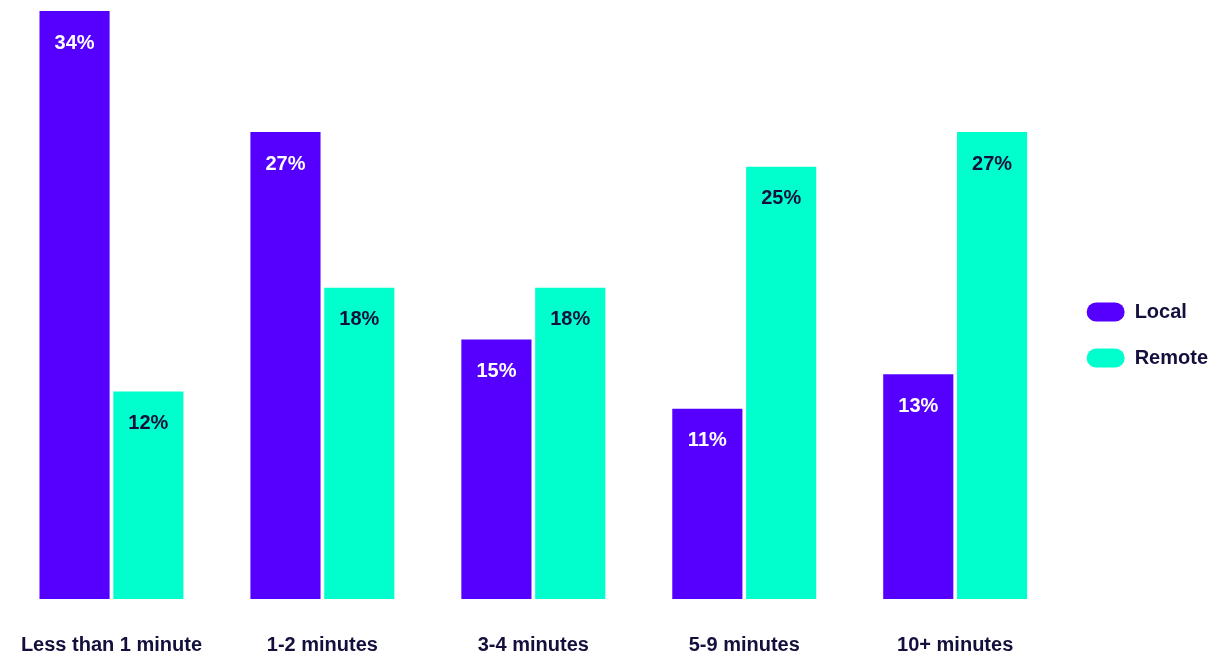  Describe the element at coordinates (918, 404) in the screenshot. I see `data-label: 13%` at that location.